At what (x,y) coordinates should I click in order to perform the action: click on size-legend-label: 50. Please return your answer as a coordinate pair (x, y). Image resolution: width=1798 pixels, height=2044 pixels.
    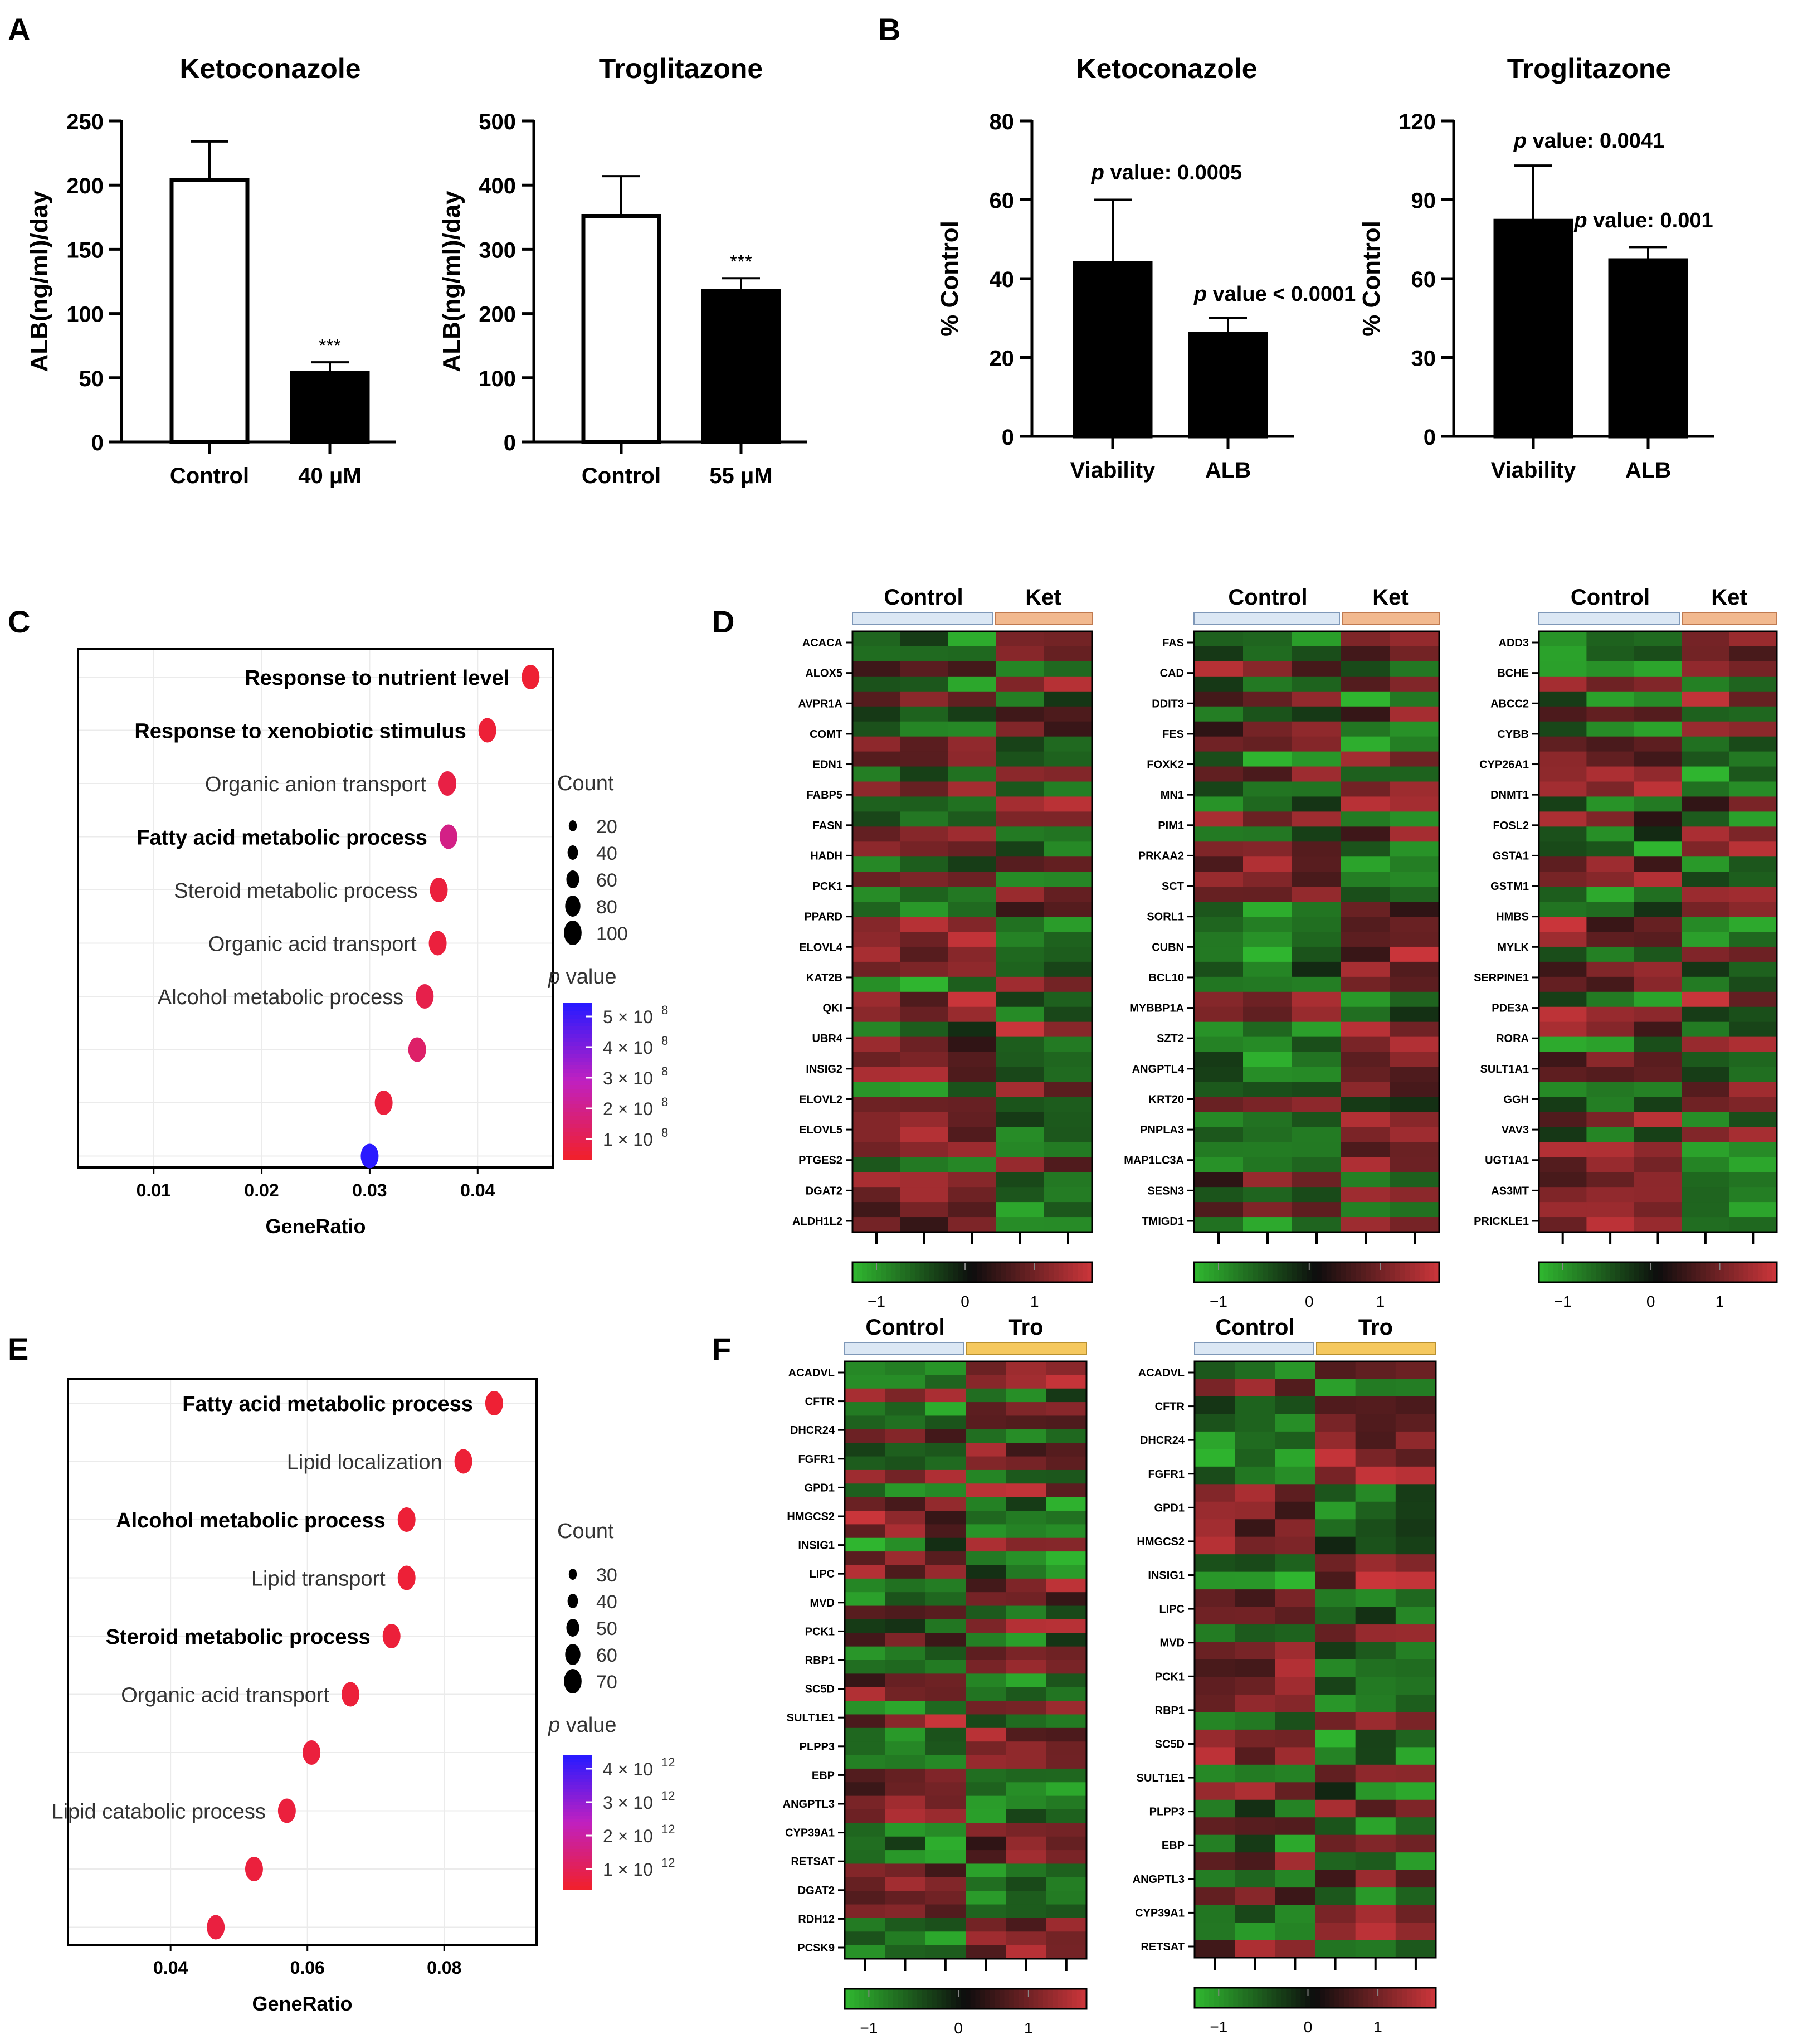
    Looking at the image, I should click on (606, 1628).